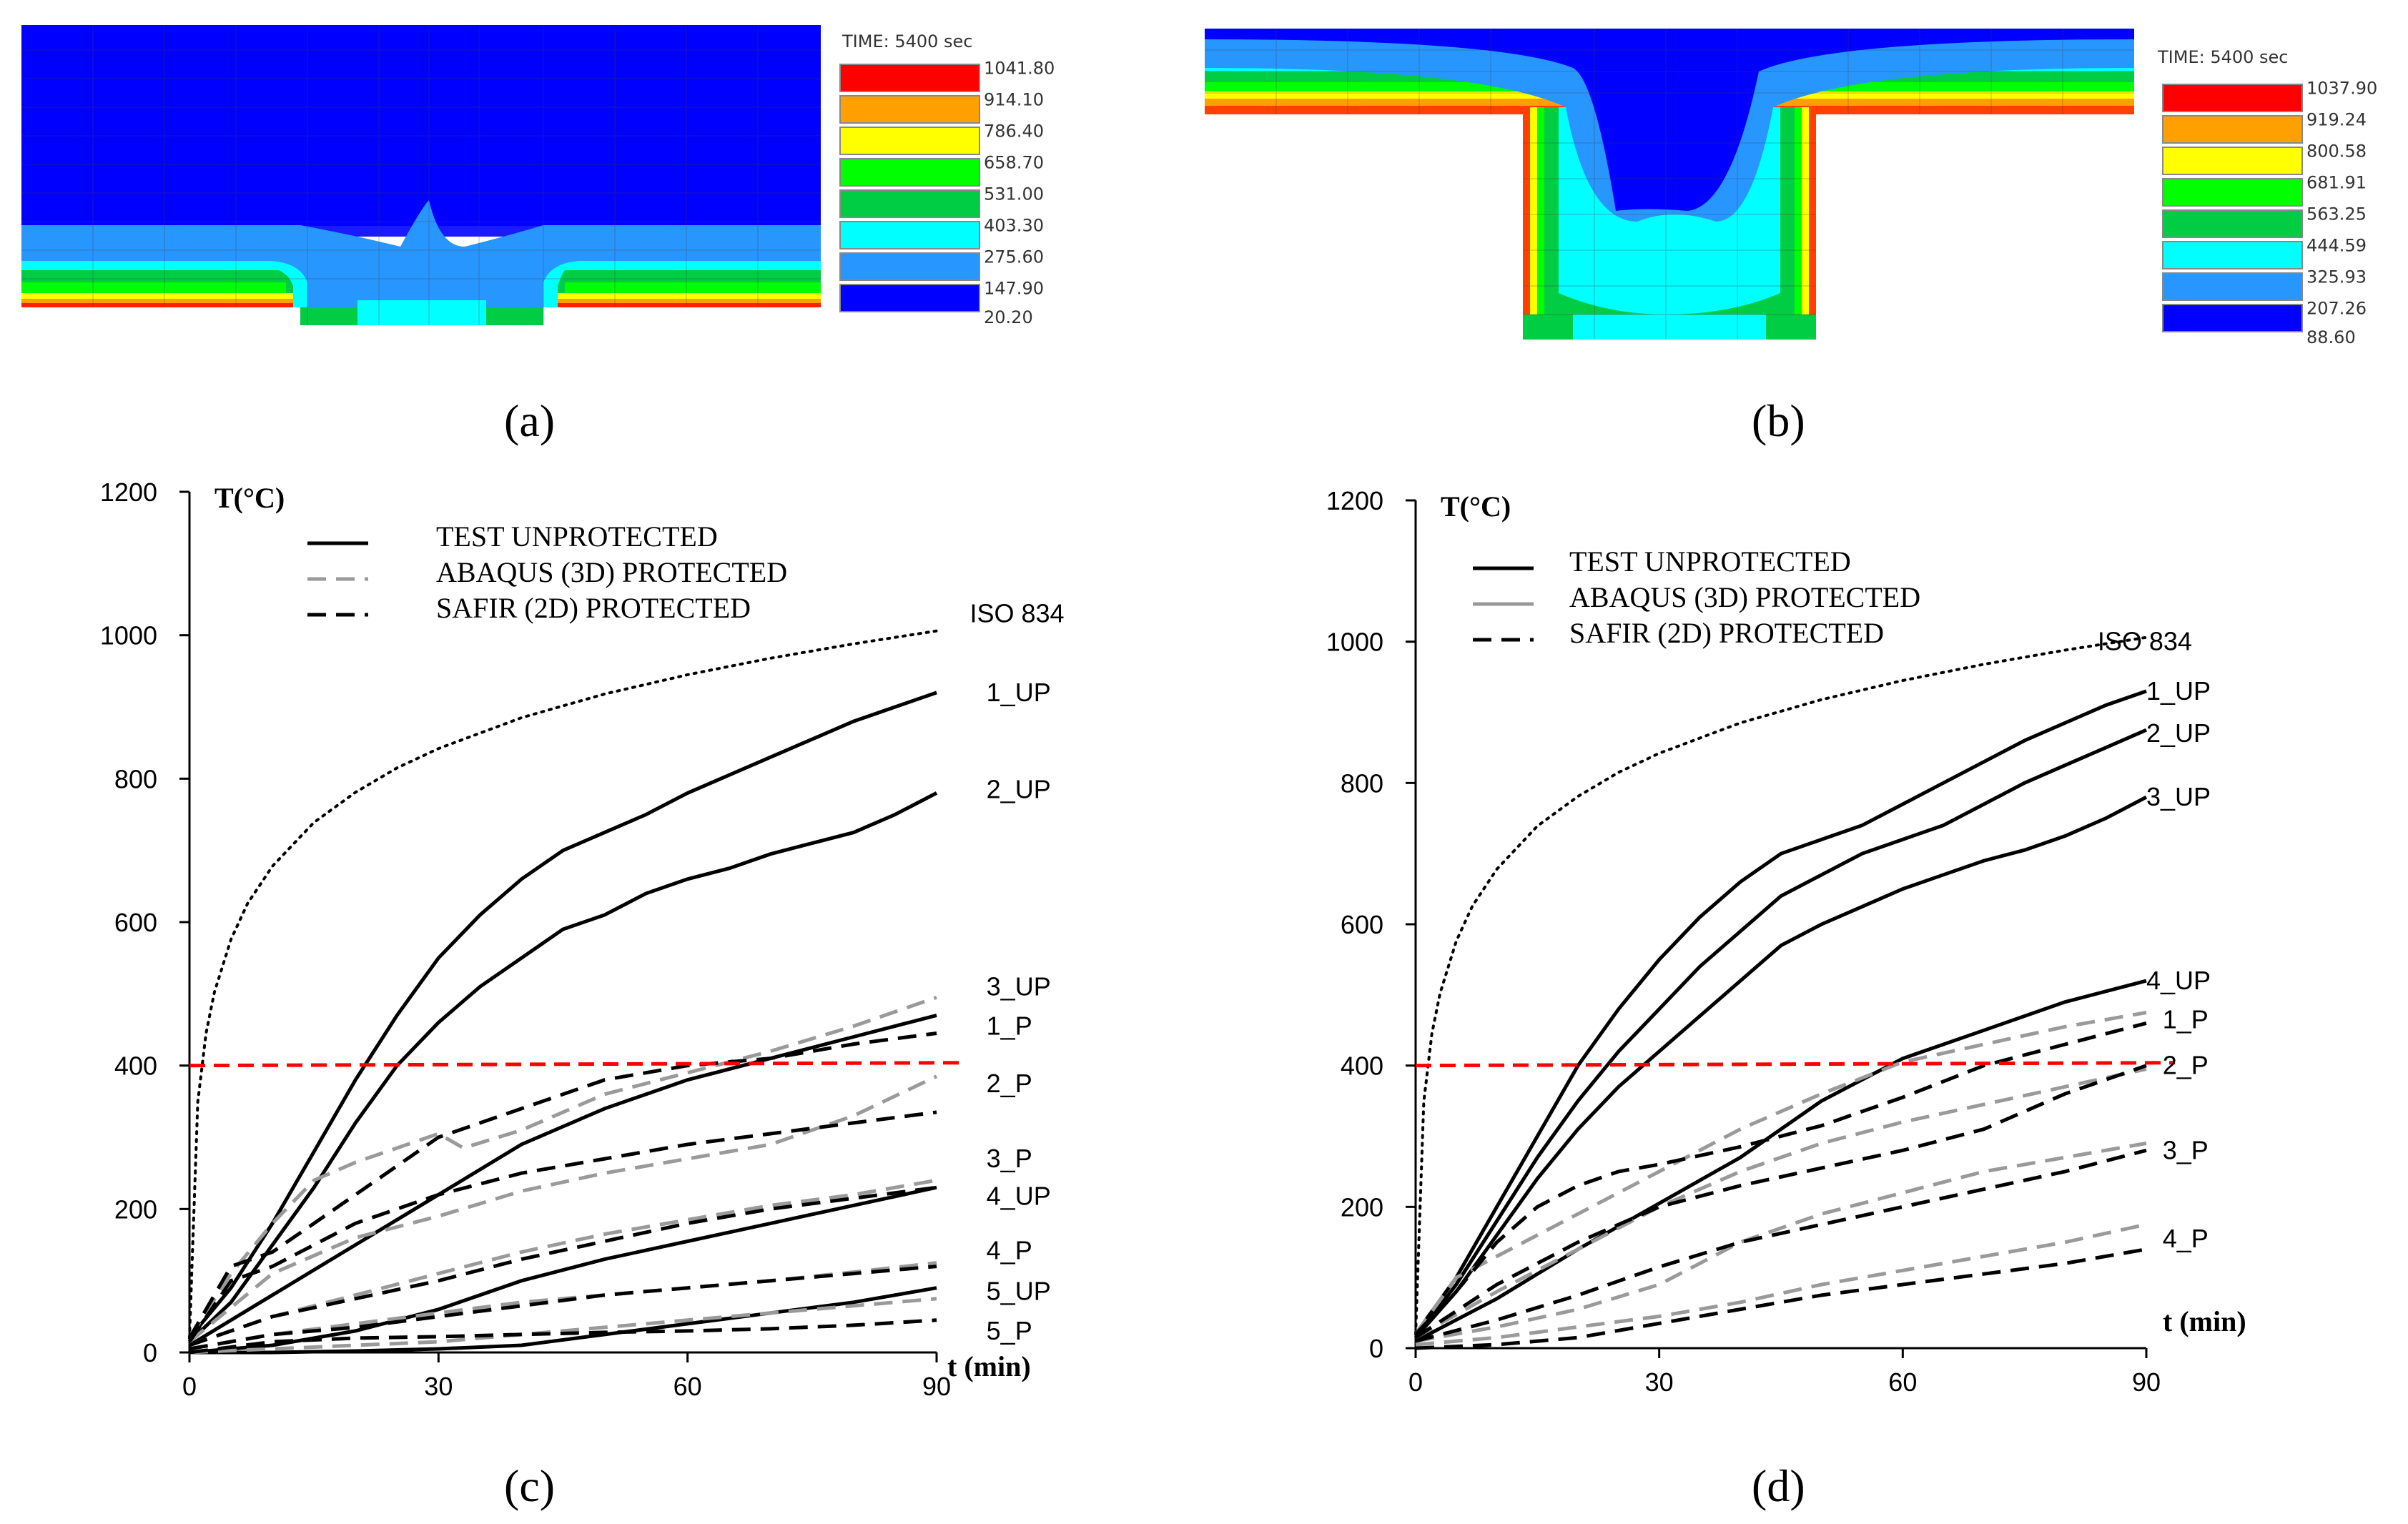  I want to click on contour-a-band-1041-left, so click(157, 305).